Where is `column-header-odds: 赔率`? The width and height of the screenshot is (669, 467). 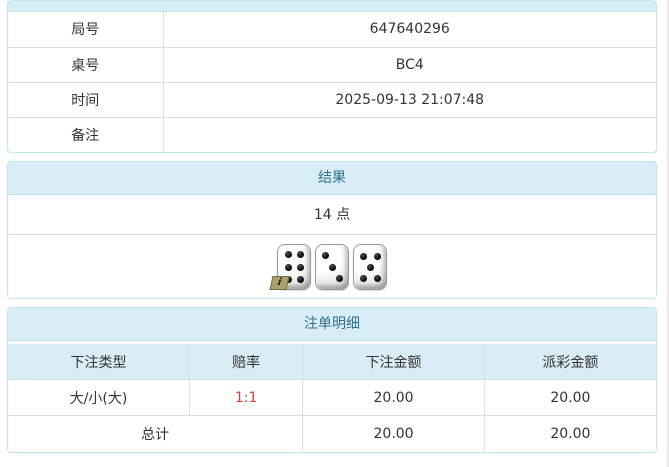
column-header-odds: 赔率 is located at coordinates (245, 360).